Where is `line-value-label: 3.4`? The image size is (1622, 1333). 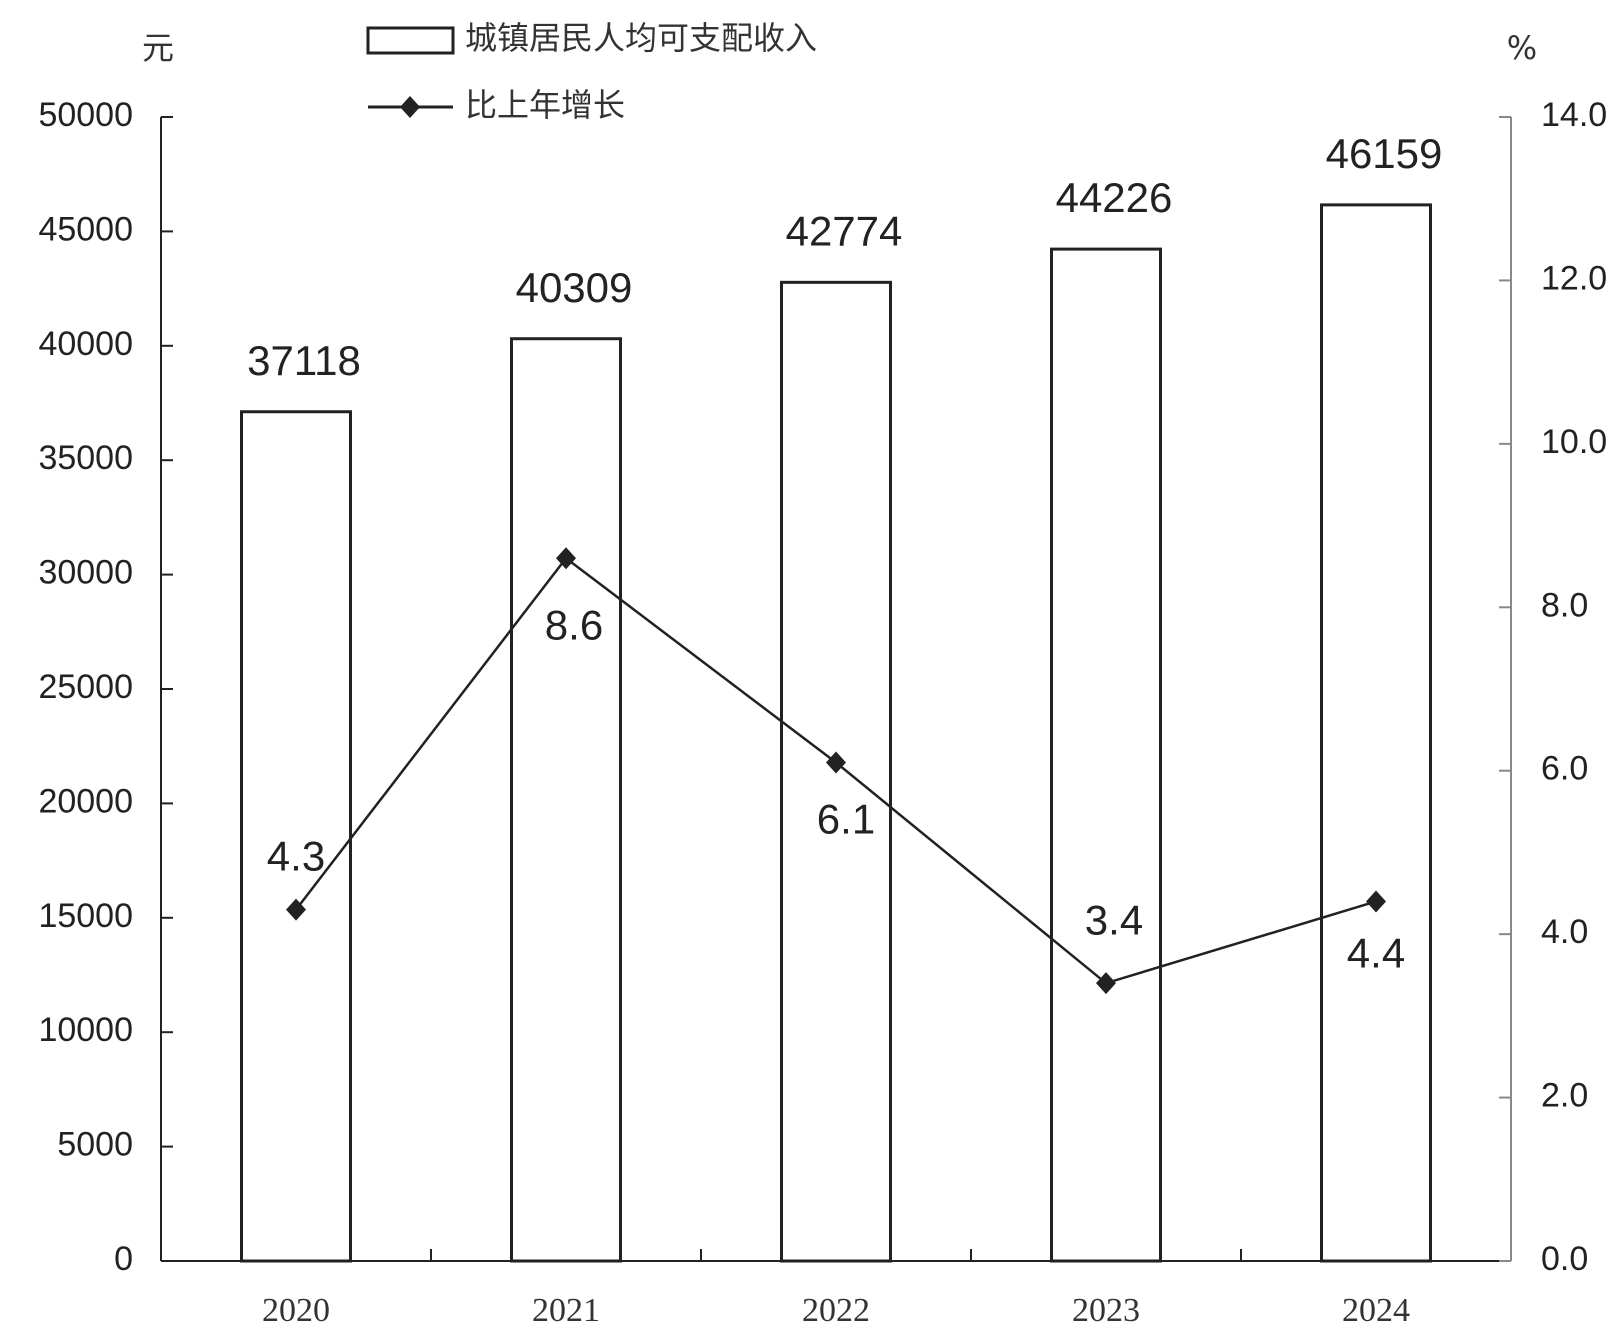
line-value-label: 3.4 is located at coordinates (1114, 919).